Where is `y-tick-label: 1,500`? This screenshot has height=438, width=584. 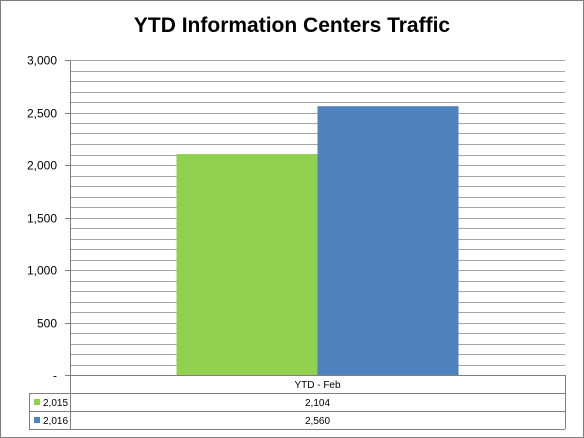 y-tick-label: 1,500 is located at coordinates (42, 219).